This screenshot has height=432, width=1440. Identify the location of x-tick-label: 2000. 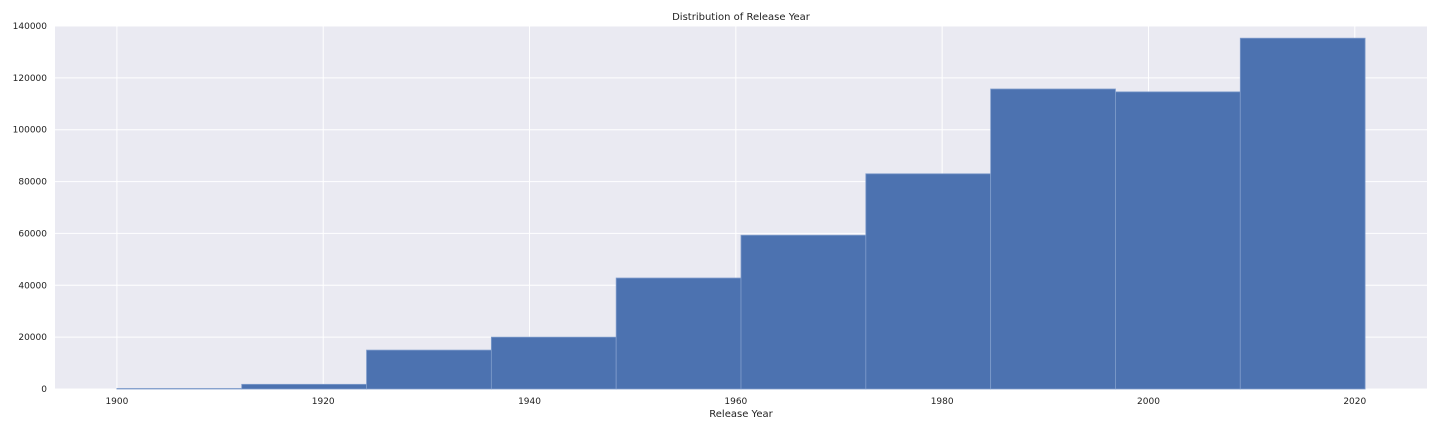
(1148, 402).